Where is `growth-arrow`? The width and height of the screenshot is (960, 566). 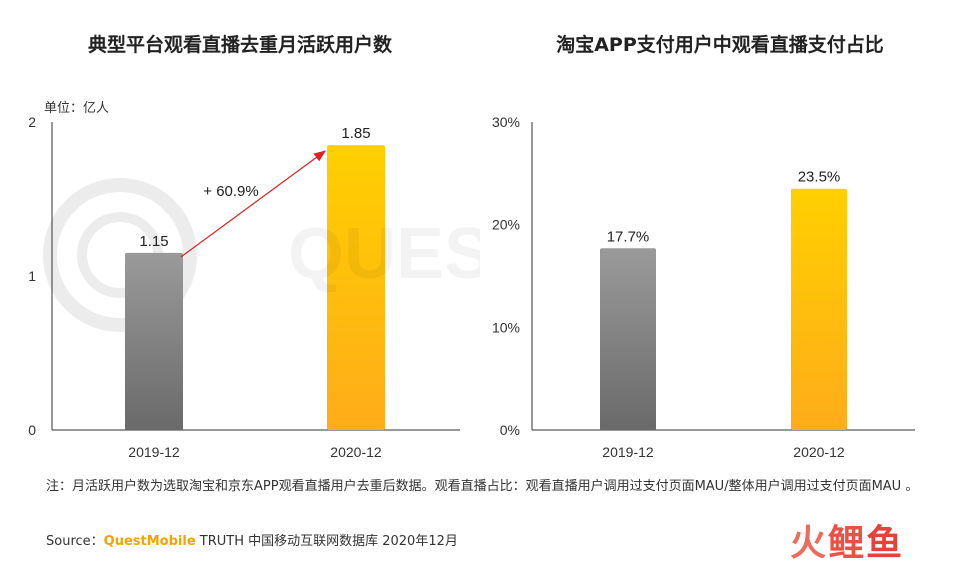
growth-arrow is located at coordinates (253, 204).